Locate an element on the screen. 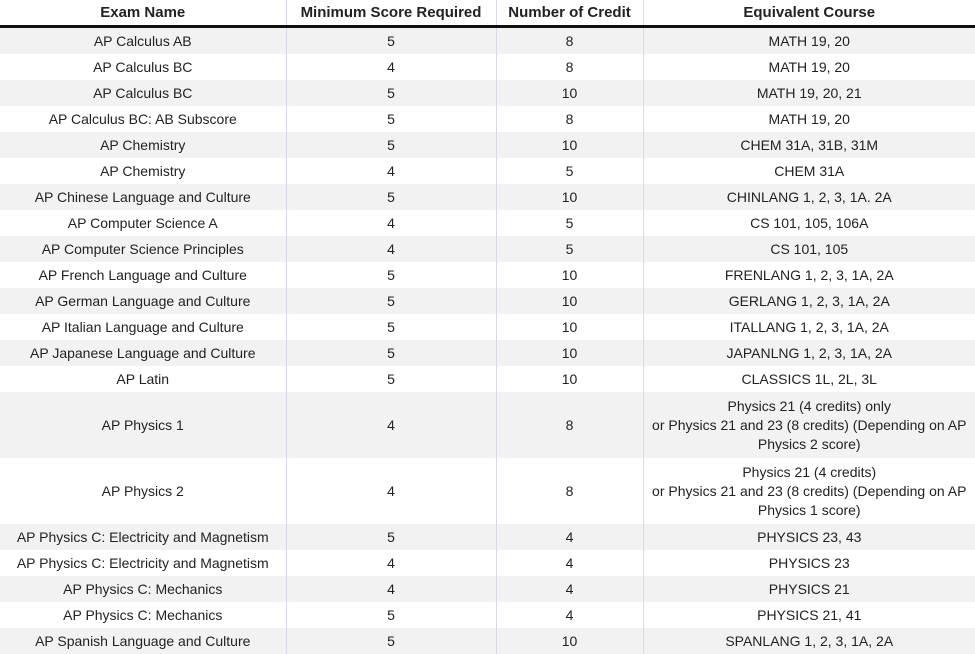 Image resolution: width=975 pixels, height=654 pixels. table-cell: FRENLANG 1, 2, 3, 1A, 2A is located at coordinates (809, 275).